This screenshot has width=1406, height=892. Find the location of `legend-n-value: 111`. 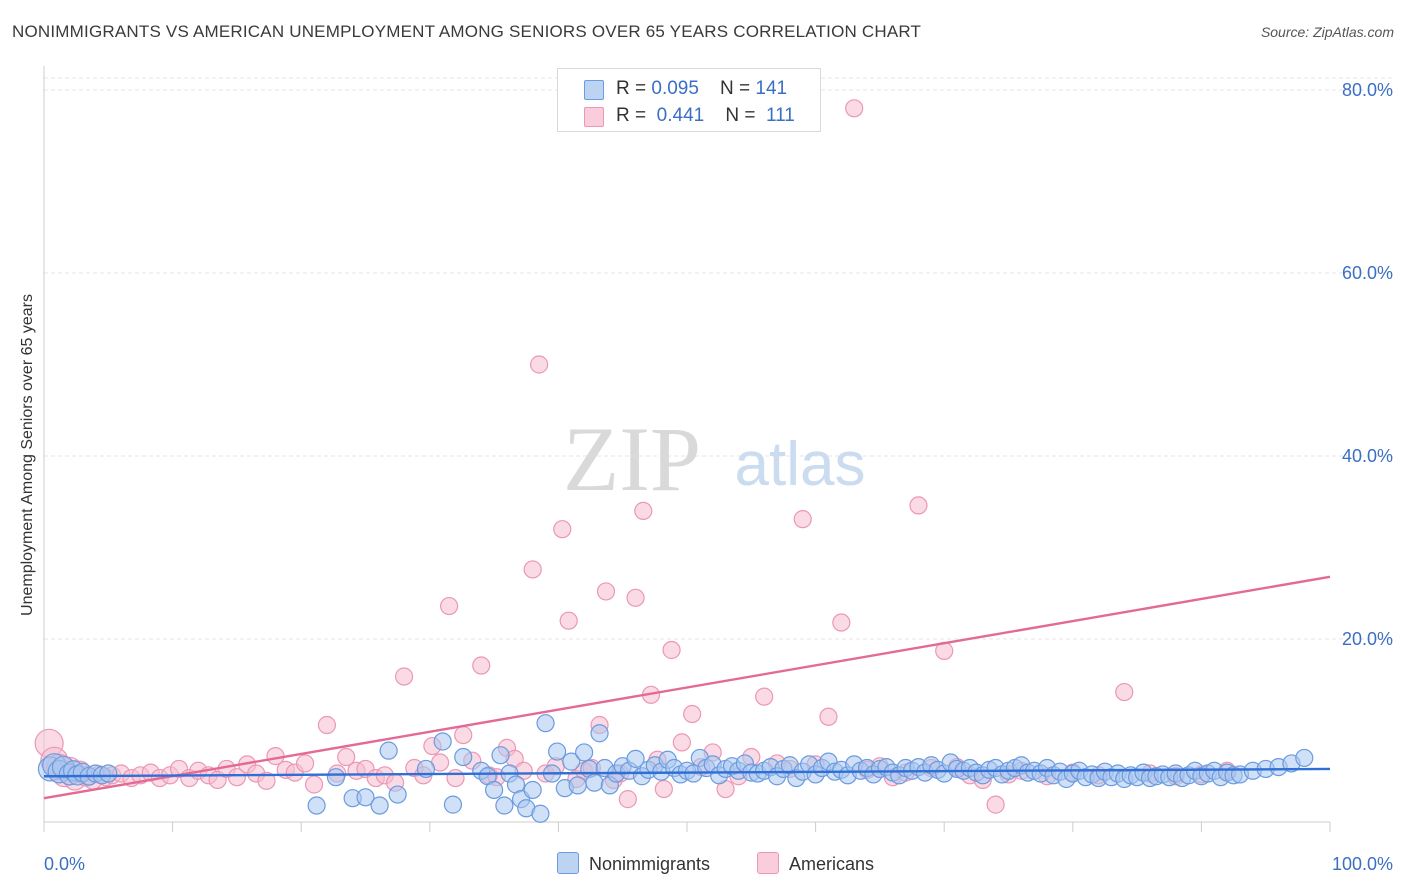

legend-n-value: 111 is located at coordinates (780, 115).